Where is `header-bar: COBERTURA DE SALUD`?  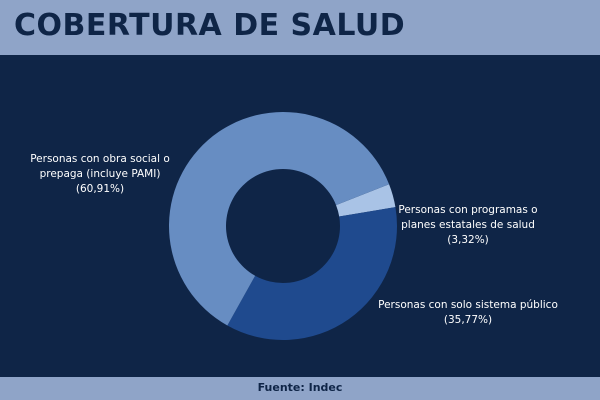 header-bar: COBERTURA DE SALUD is located at coordinates (300, 27).